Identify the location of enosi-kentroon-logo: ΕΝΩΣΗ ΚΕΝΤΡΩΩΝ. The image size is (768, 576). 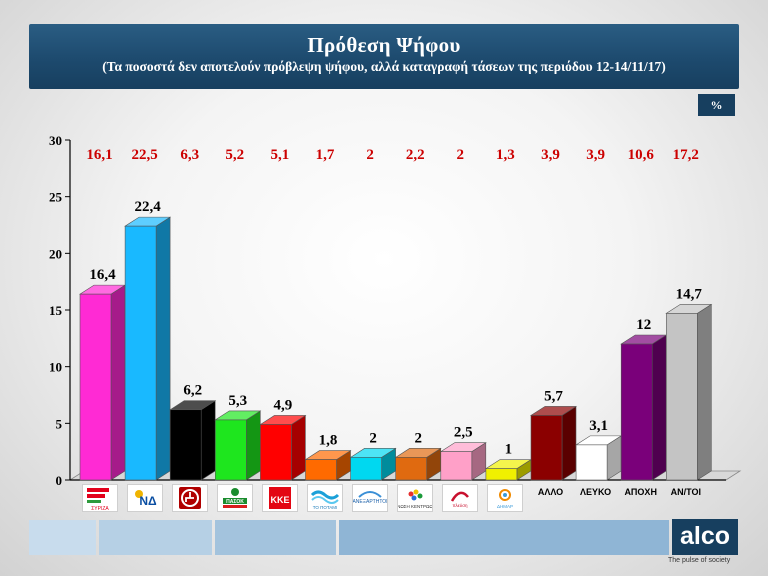
(415, 498).